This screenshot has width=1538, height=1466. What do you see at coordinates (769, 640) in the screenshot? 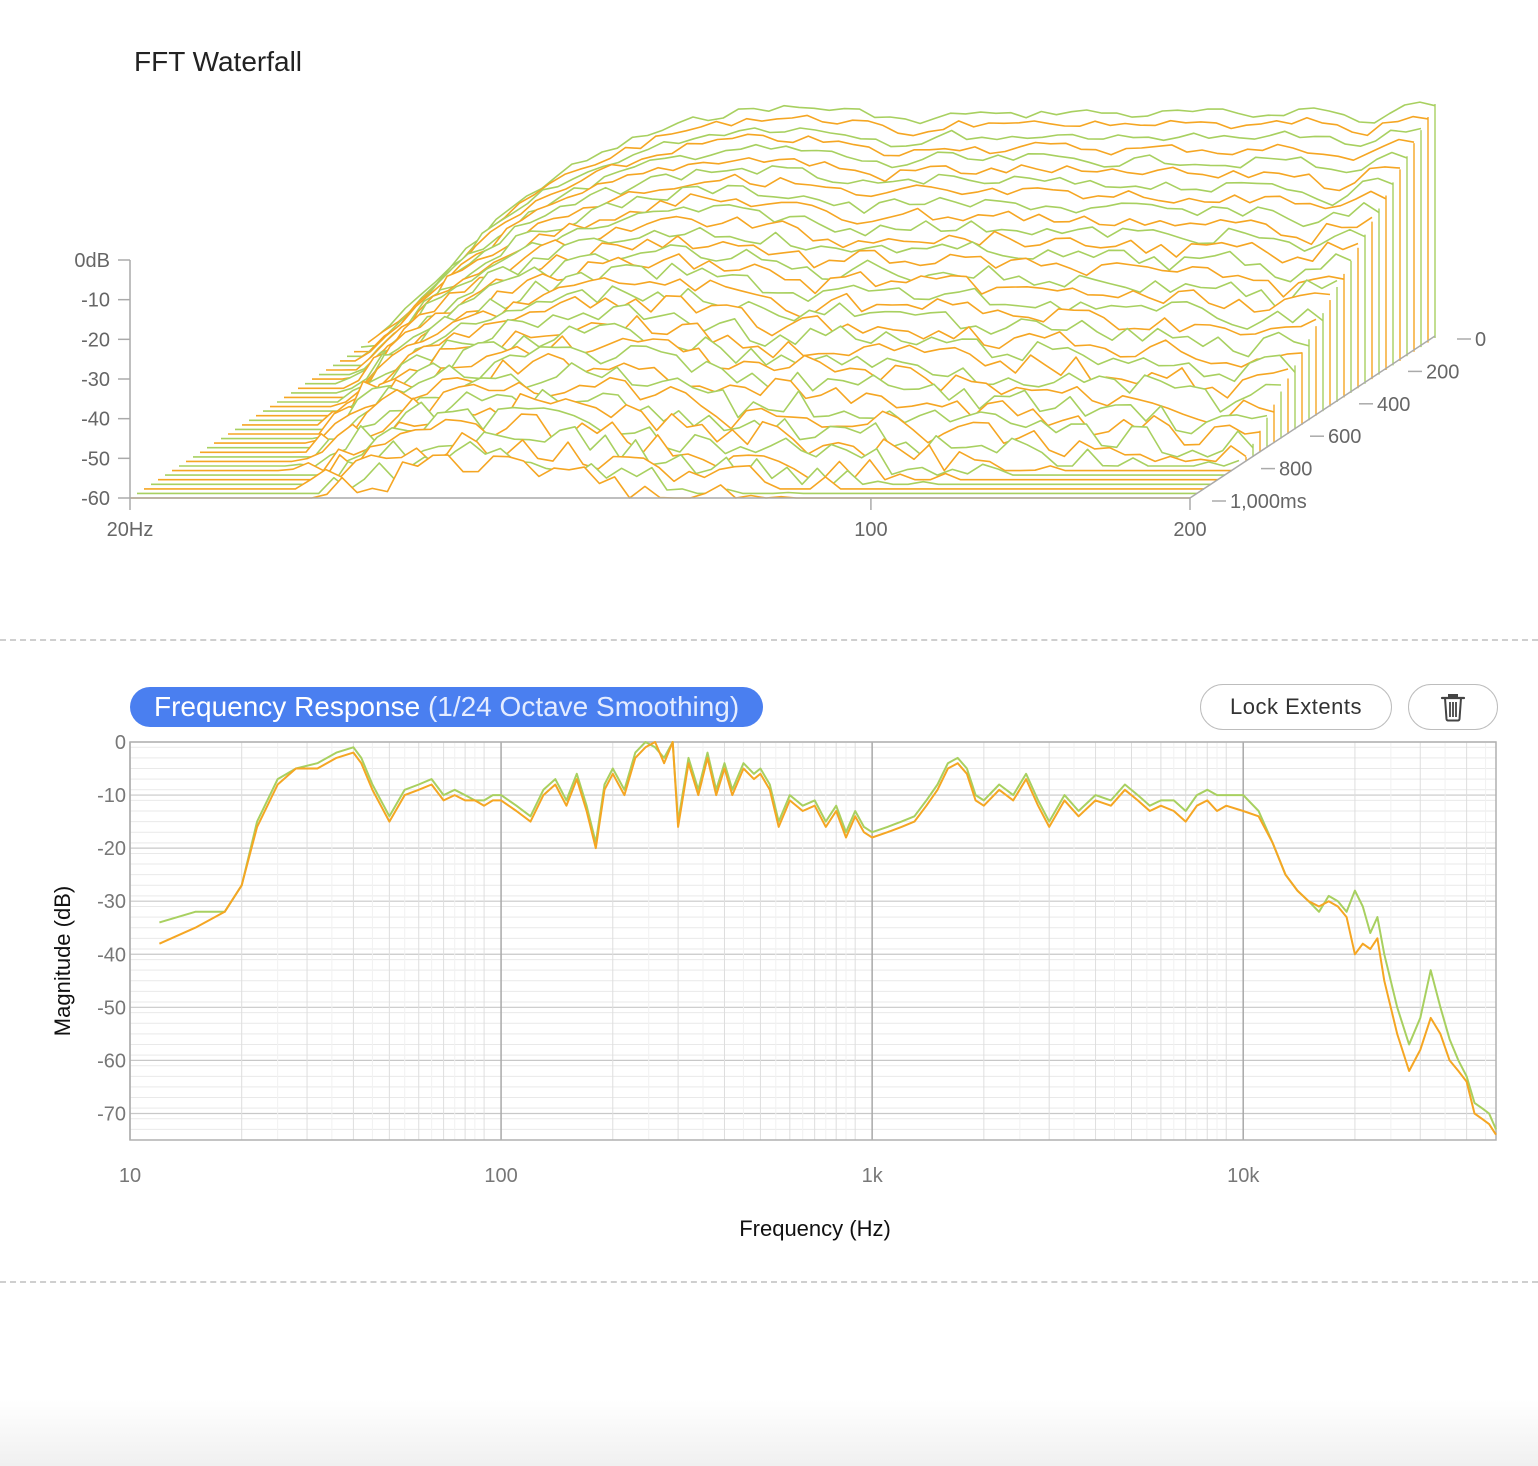
I see `section-divider` at bounding box center [769, 640].